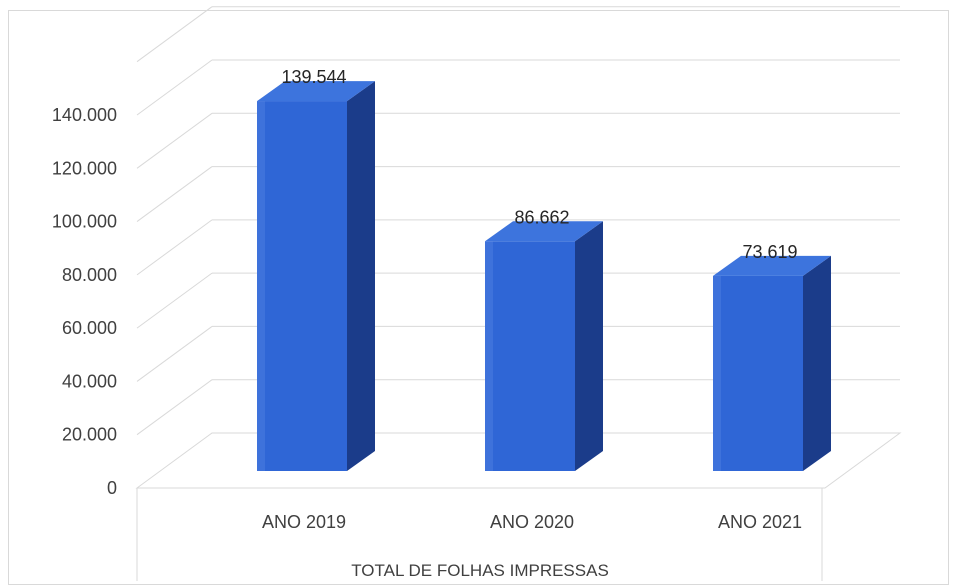 The height and width of the screenshot is (585, 957). Describe the element at coordinates (112, 488) in the screenshot. I see `y-tick-label: 0` at that location.